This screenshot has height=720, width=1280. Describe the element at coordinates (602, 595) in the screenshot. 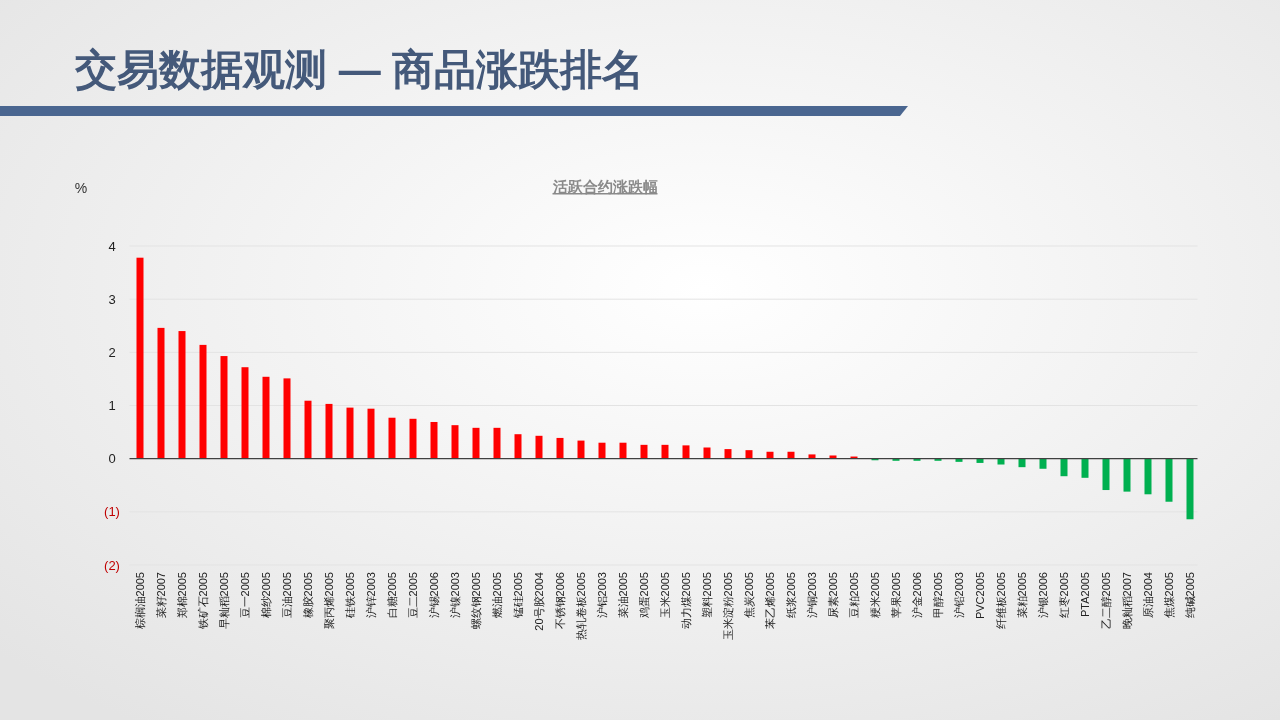

I see `xtick: 沪铝2003` at that location.